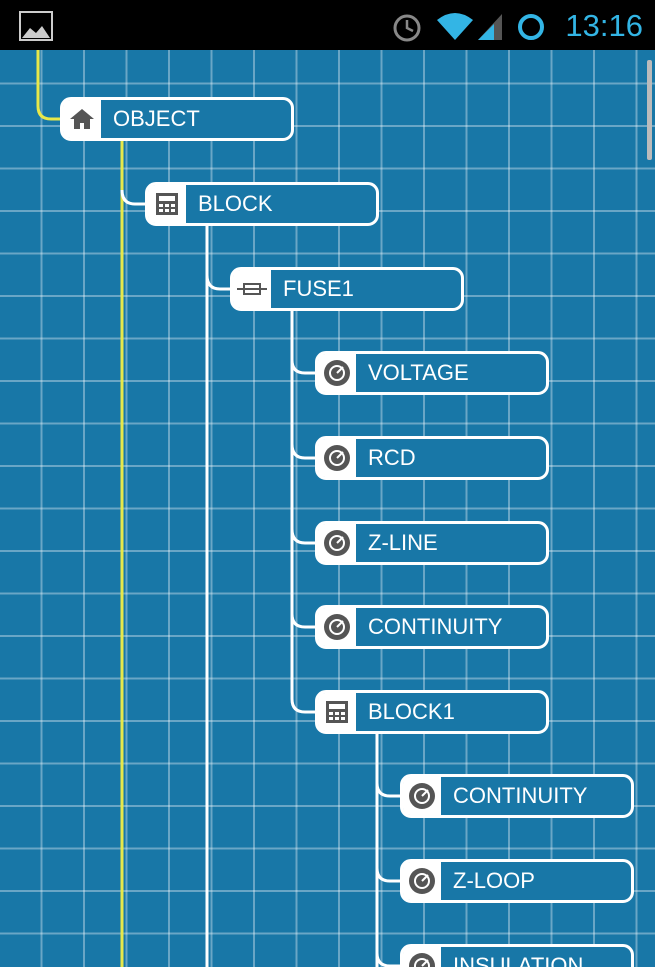  I want to click on tree-node: VOLTAGE, so click(432, 373).